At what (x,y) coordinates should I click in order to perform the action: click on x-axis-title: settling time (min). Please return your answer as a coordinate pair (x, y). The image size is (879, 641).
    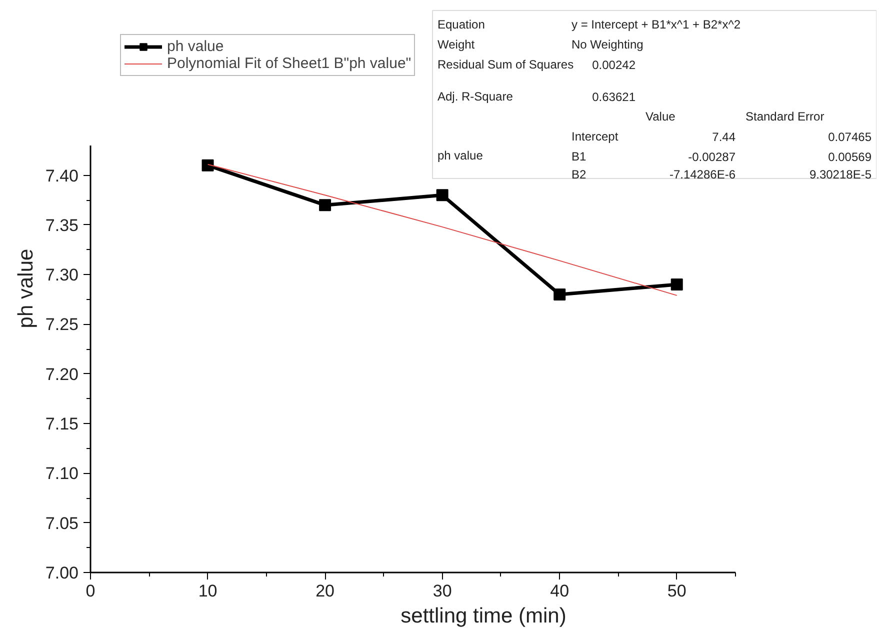
    Looking at the image, I should click on (483, 616).